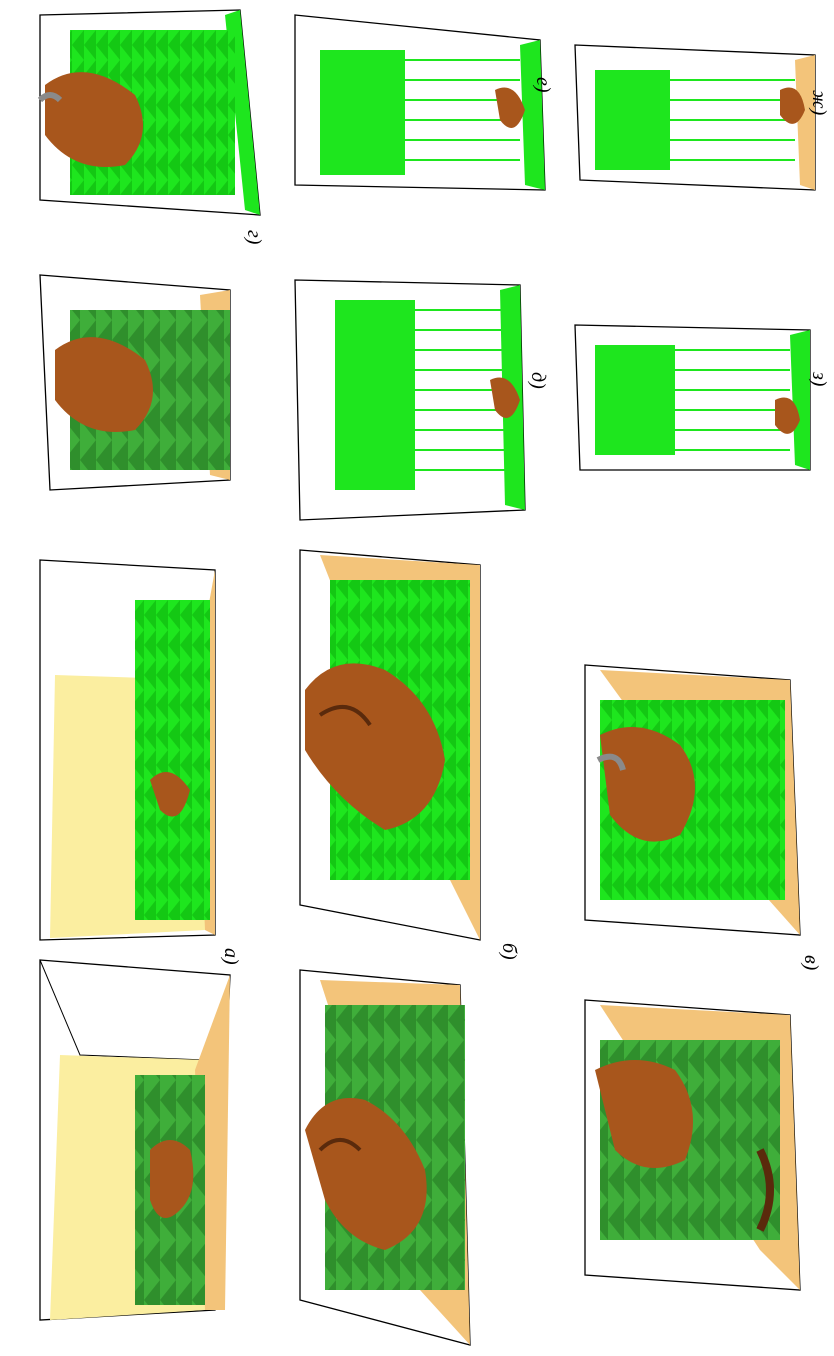  What do you see at coordinates (692, 397) in the screenshot?
I see `panel-z` at bounding box center [692, 397].